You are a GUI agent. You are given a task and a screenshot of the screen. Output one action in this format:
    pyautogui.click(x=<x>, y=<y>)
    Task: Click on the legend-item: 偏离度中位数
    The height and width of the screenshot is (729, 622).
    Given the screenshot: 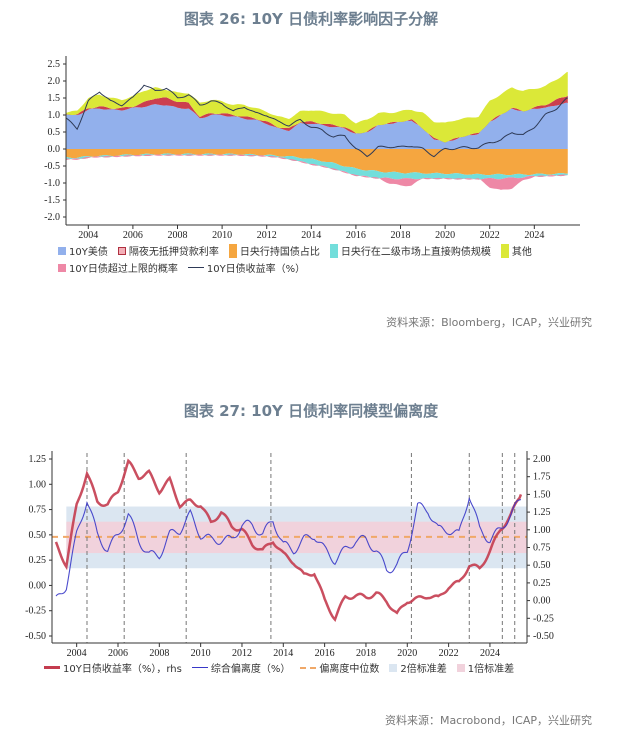 What is the action you would take?
    pyautogui.click(x=339, y=667)
    